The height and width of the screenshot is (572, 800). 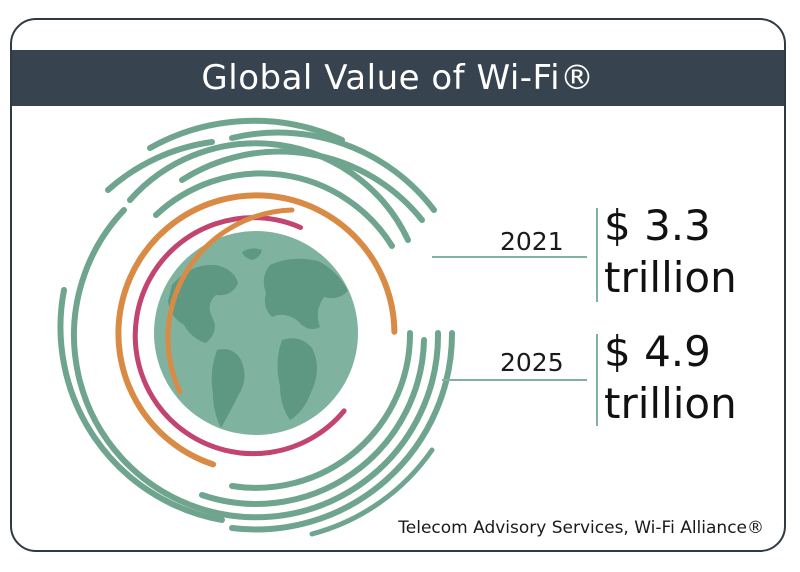 What do you see at coordinates (670, 378) in the screenshot?
I see `value-2025: $ 4.9 trillion` at bounding box center [670, 378].